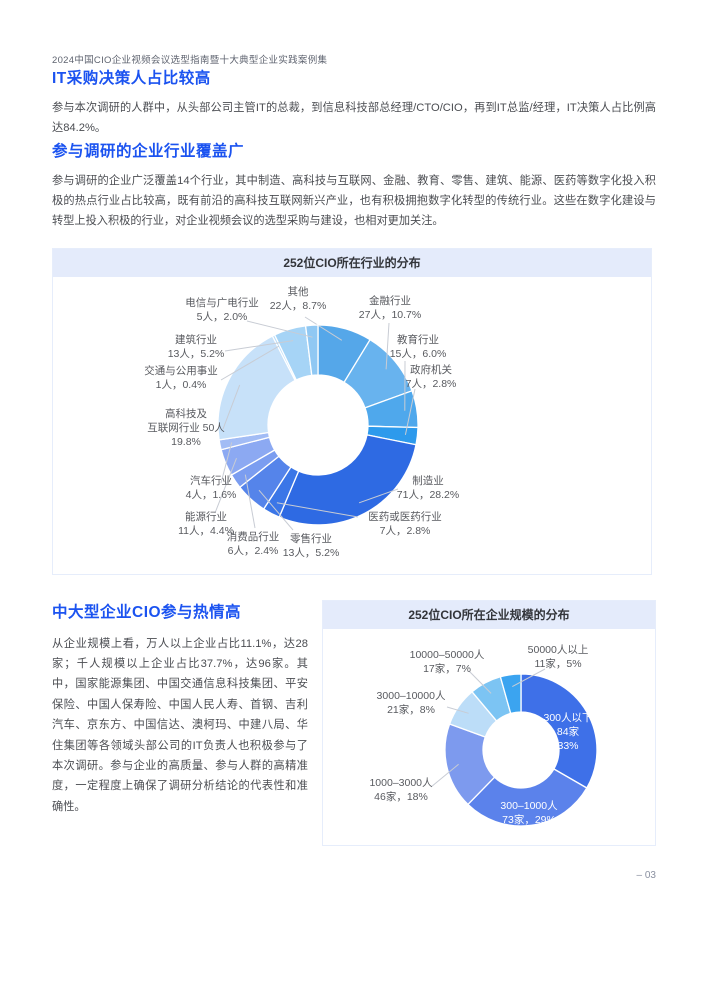 This screenshot has width=710, height=987. Describe the element at coordinates (529, 812) in the screenshot. I see `slice-label-1: 300–1000人 73家，29%` at that location.